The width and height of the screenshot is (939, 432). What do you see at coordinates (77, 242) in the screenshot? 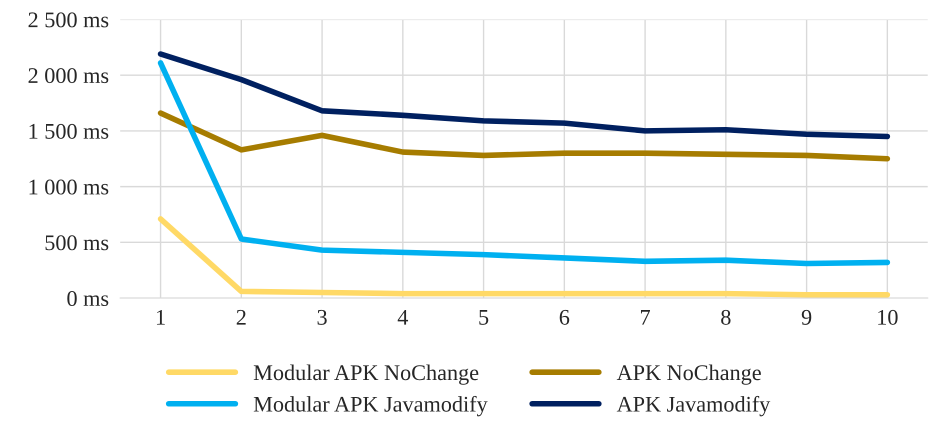
I see `y-tick-label: 500 ms` at bounding box center [77, 242].